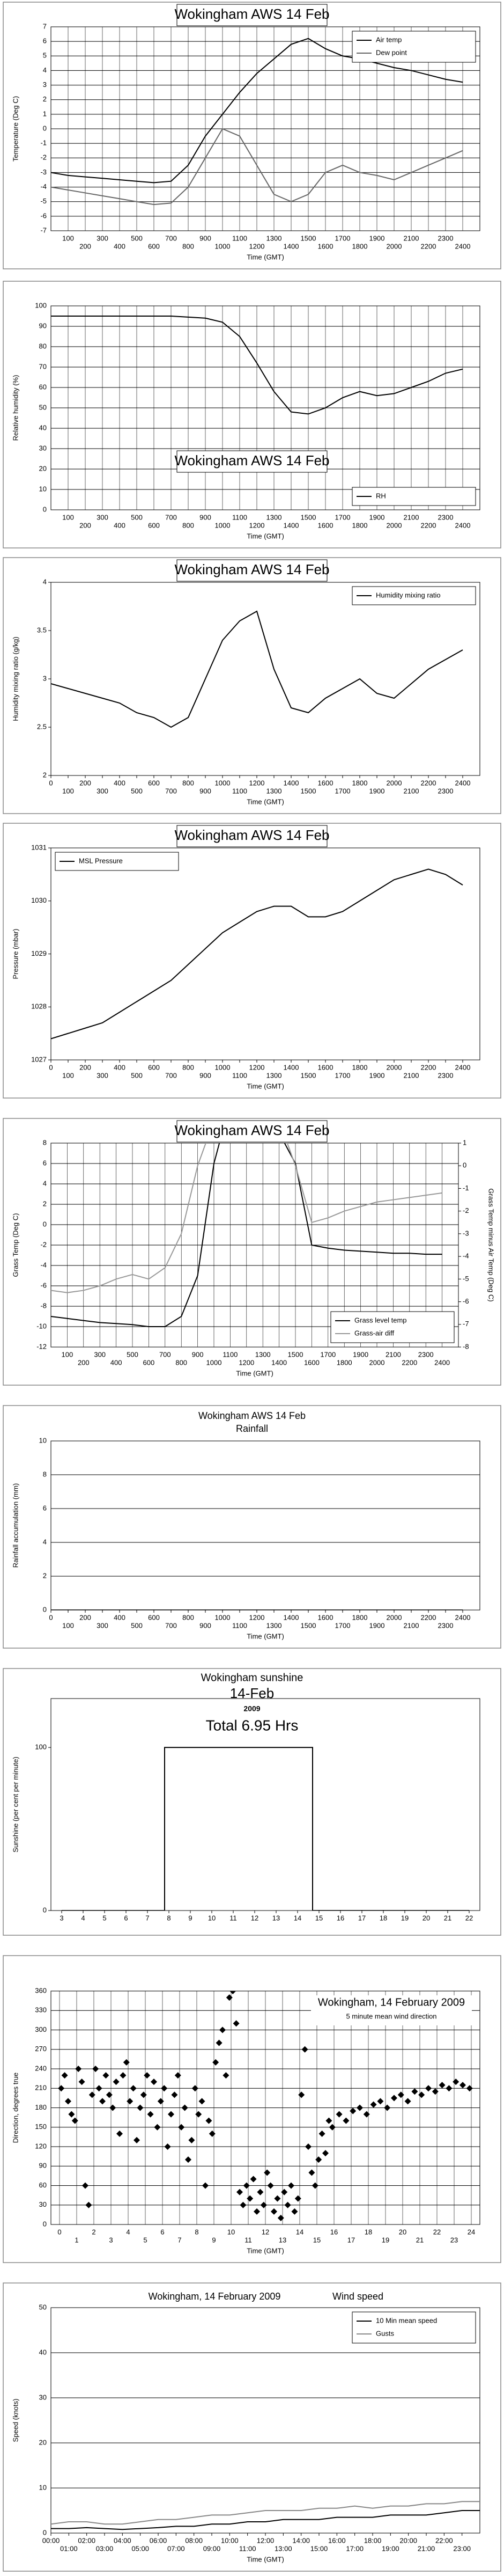 The width and height of the screenshot is (504, 2576). What do you see at coordinates (385, 2333) in the screenshot?
I see `legend-label: Gusts` at bounding box center [385, 2333].